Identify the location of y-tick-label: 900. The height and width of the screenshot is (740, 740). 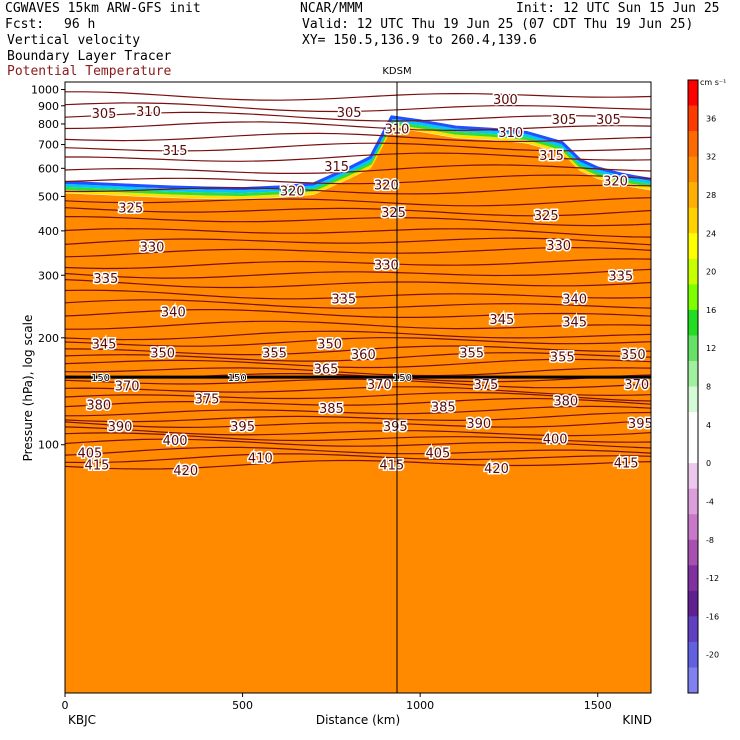
(48, 106).